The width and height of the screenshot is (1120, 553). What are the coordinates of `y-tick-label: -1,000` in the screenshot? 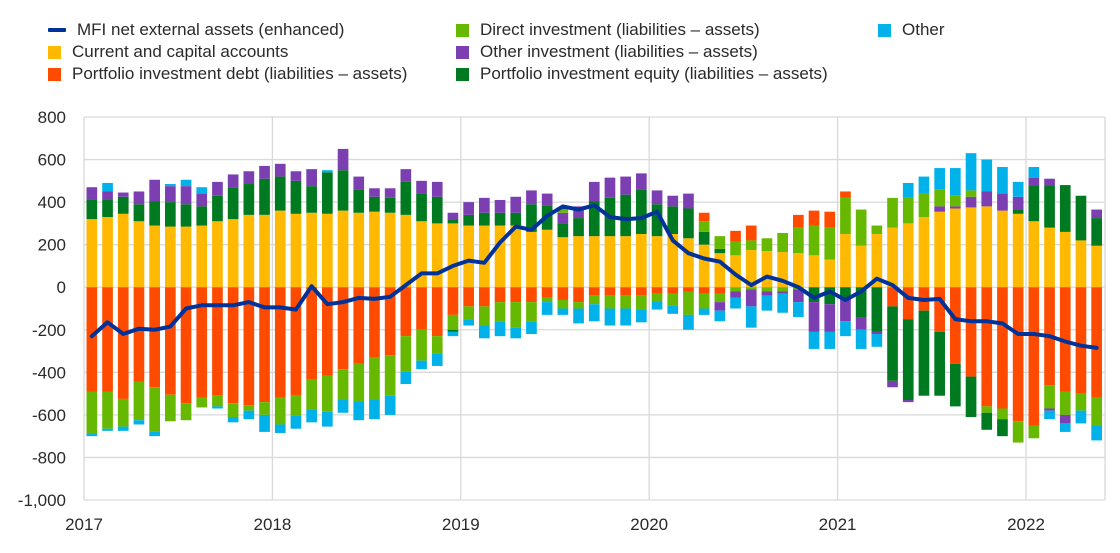 It's located at (42, 500).